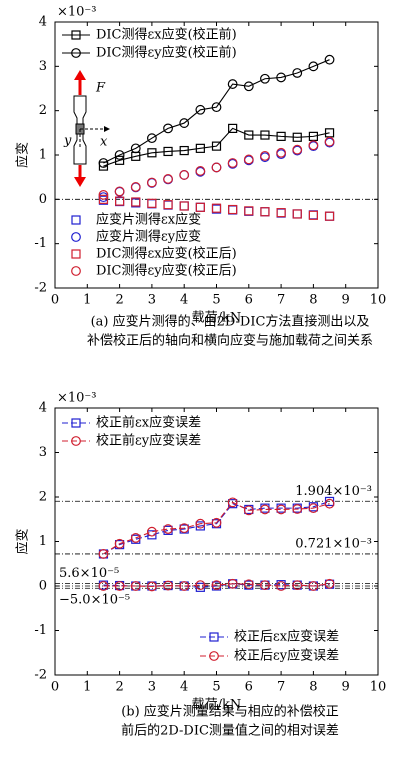  Describe the element at coordinates (346, 300) in the screenshot. I see `x-tick-label: 9` at that location.